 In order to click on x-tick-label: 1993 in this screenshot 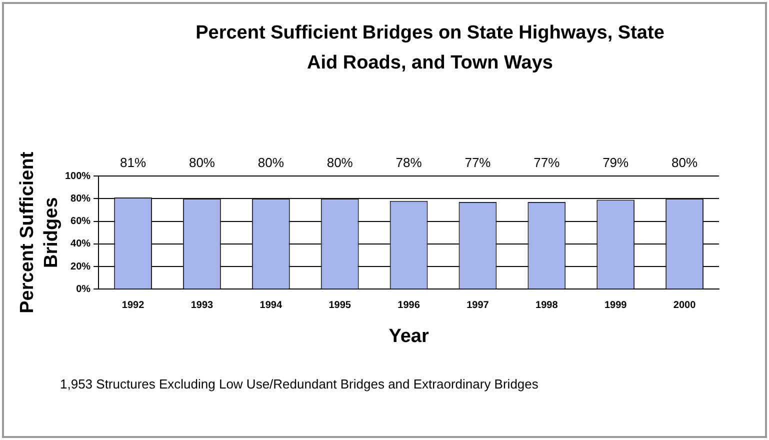, I will do `click(202, 305)`.